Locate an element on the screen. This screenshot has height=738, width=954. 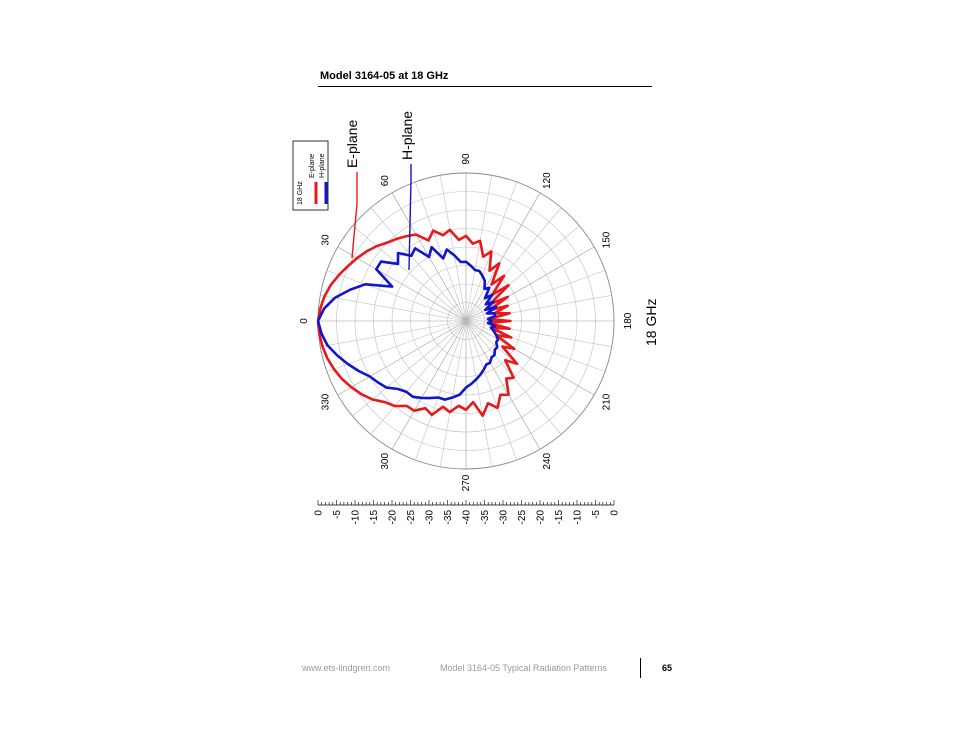
series-lines is located at coordinates (417, 323).